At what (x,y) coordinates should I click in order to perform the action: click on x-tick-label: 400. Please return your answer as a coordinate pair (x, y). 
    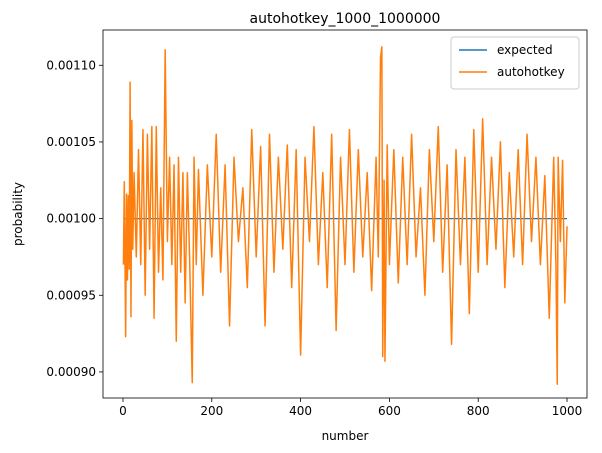
    Looking at the image, I should click on (300, 411).